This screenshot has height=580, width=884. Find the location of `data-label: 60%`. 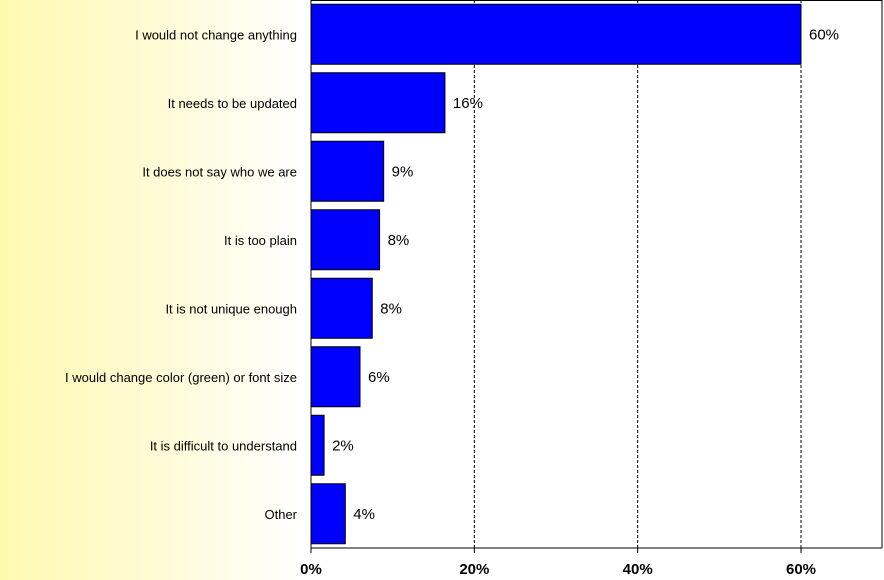

data-label: 60% is located at coordinates (824, 34).